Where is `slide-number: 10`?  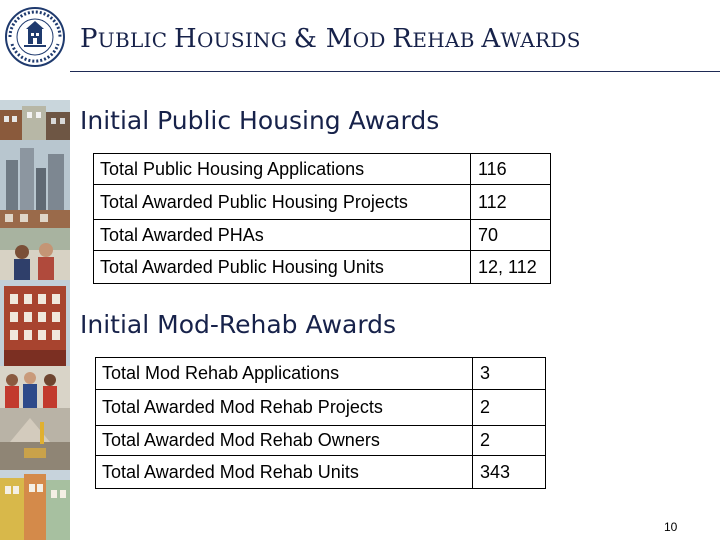 slide-number: 10 is located at coordinates (671, 527).